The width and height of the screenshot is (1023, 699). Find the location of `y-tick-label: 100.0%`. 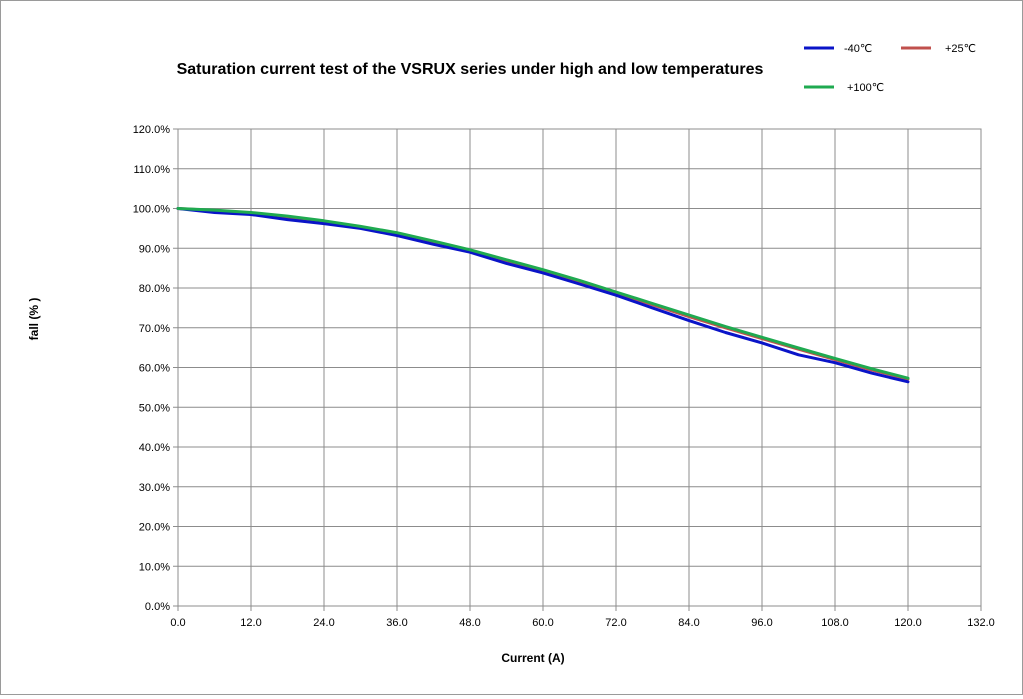

y-tick-label: 100.0% is located at coordinates (152, 210).